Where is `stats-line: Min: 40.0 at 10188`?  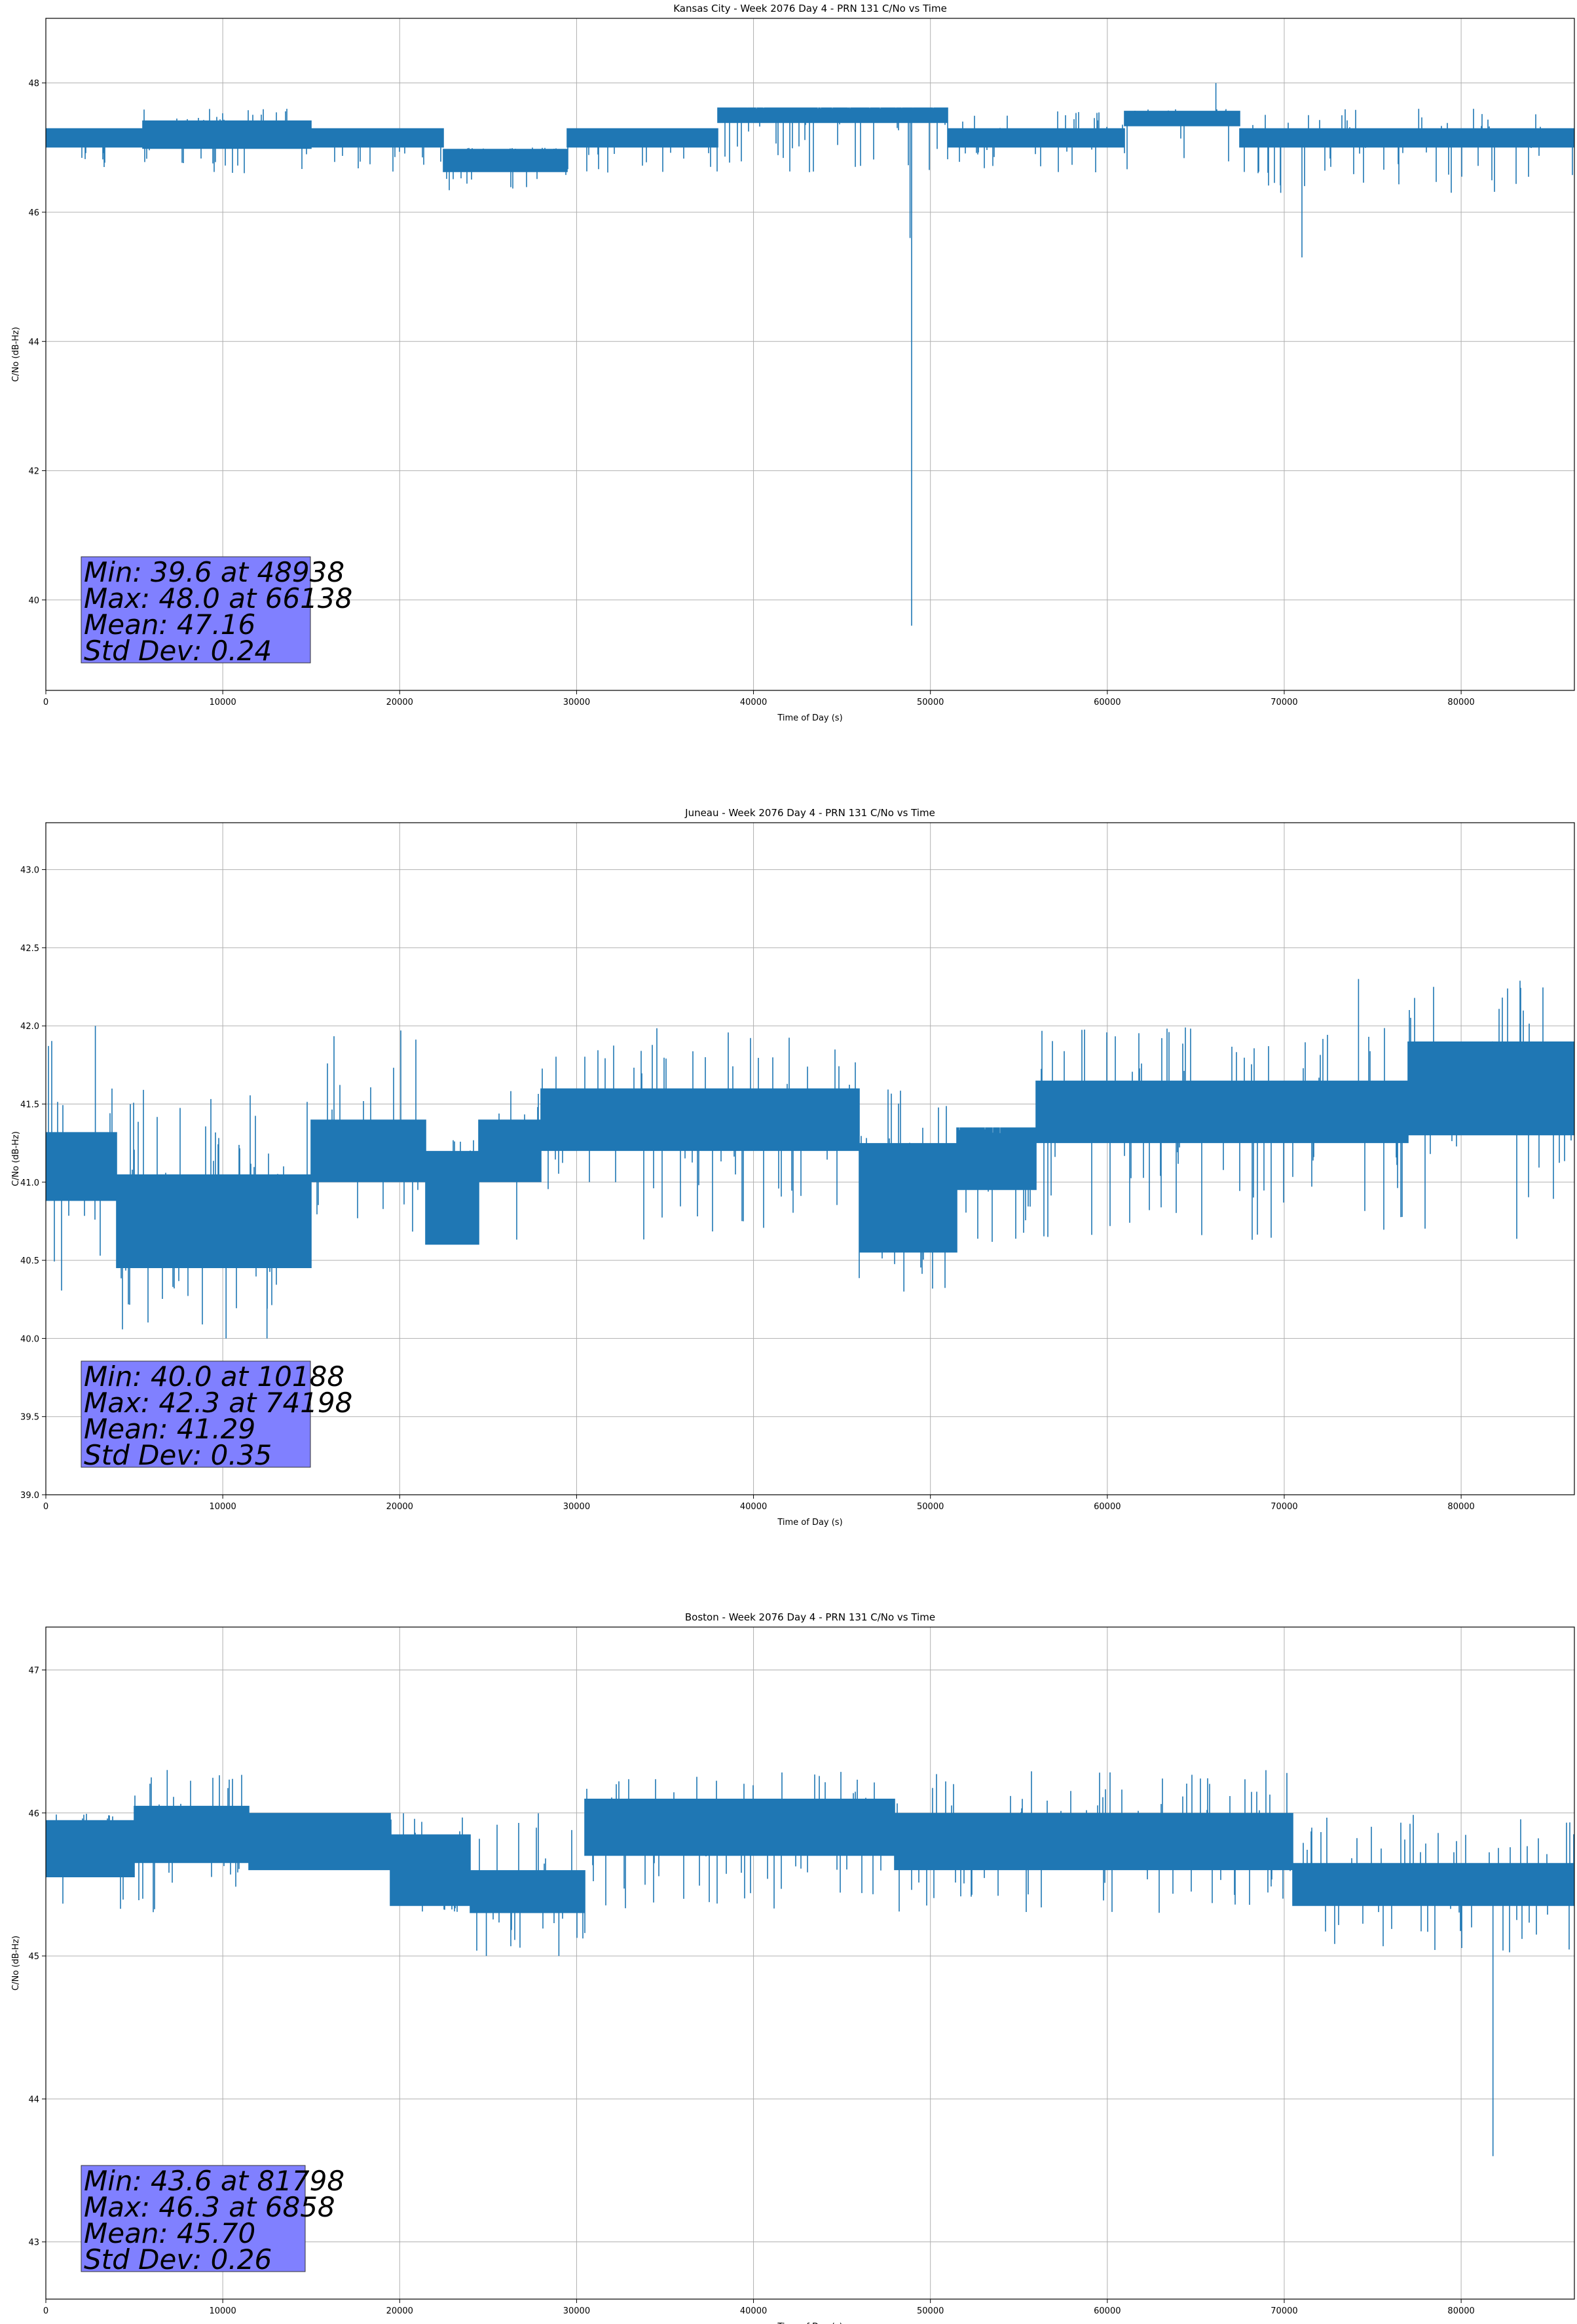
stats-line: Min: 40.0 at 10188 is located at coordinates (214, 1376).